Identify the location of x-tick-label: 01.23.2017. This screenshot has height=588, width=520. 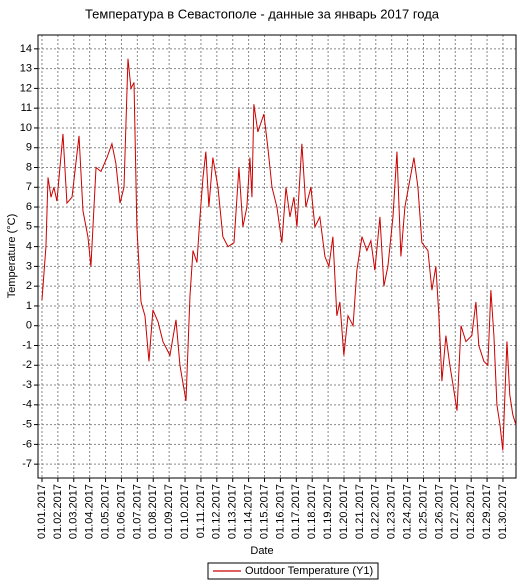
(392, 511).